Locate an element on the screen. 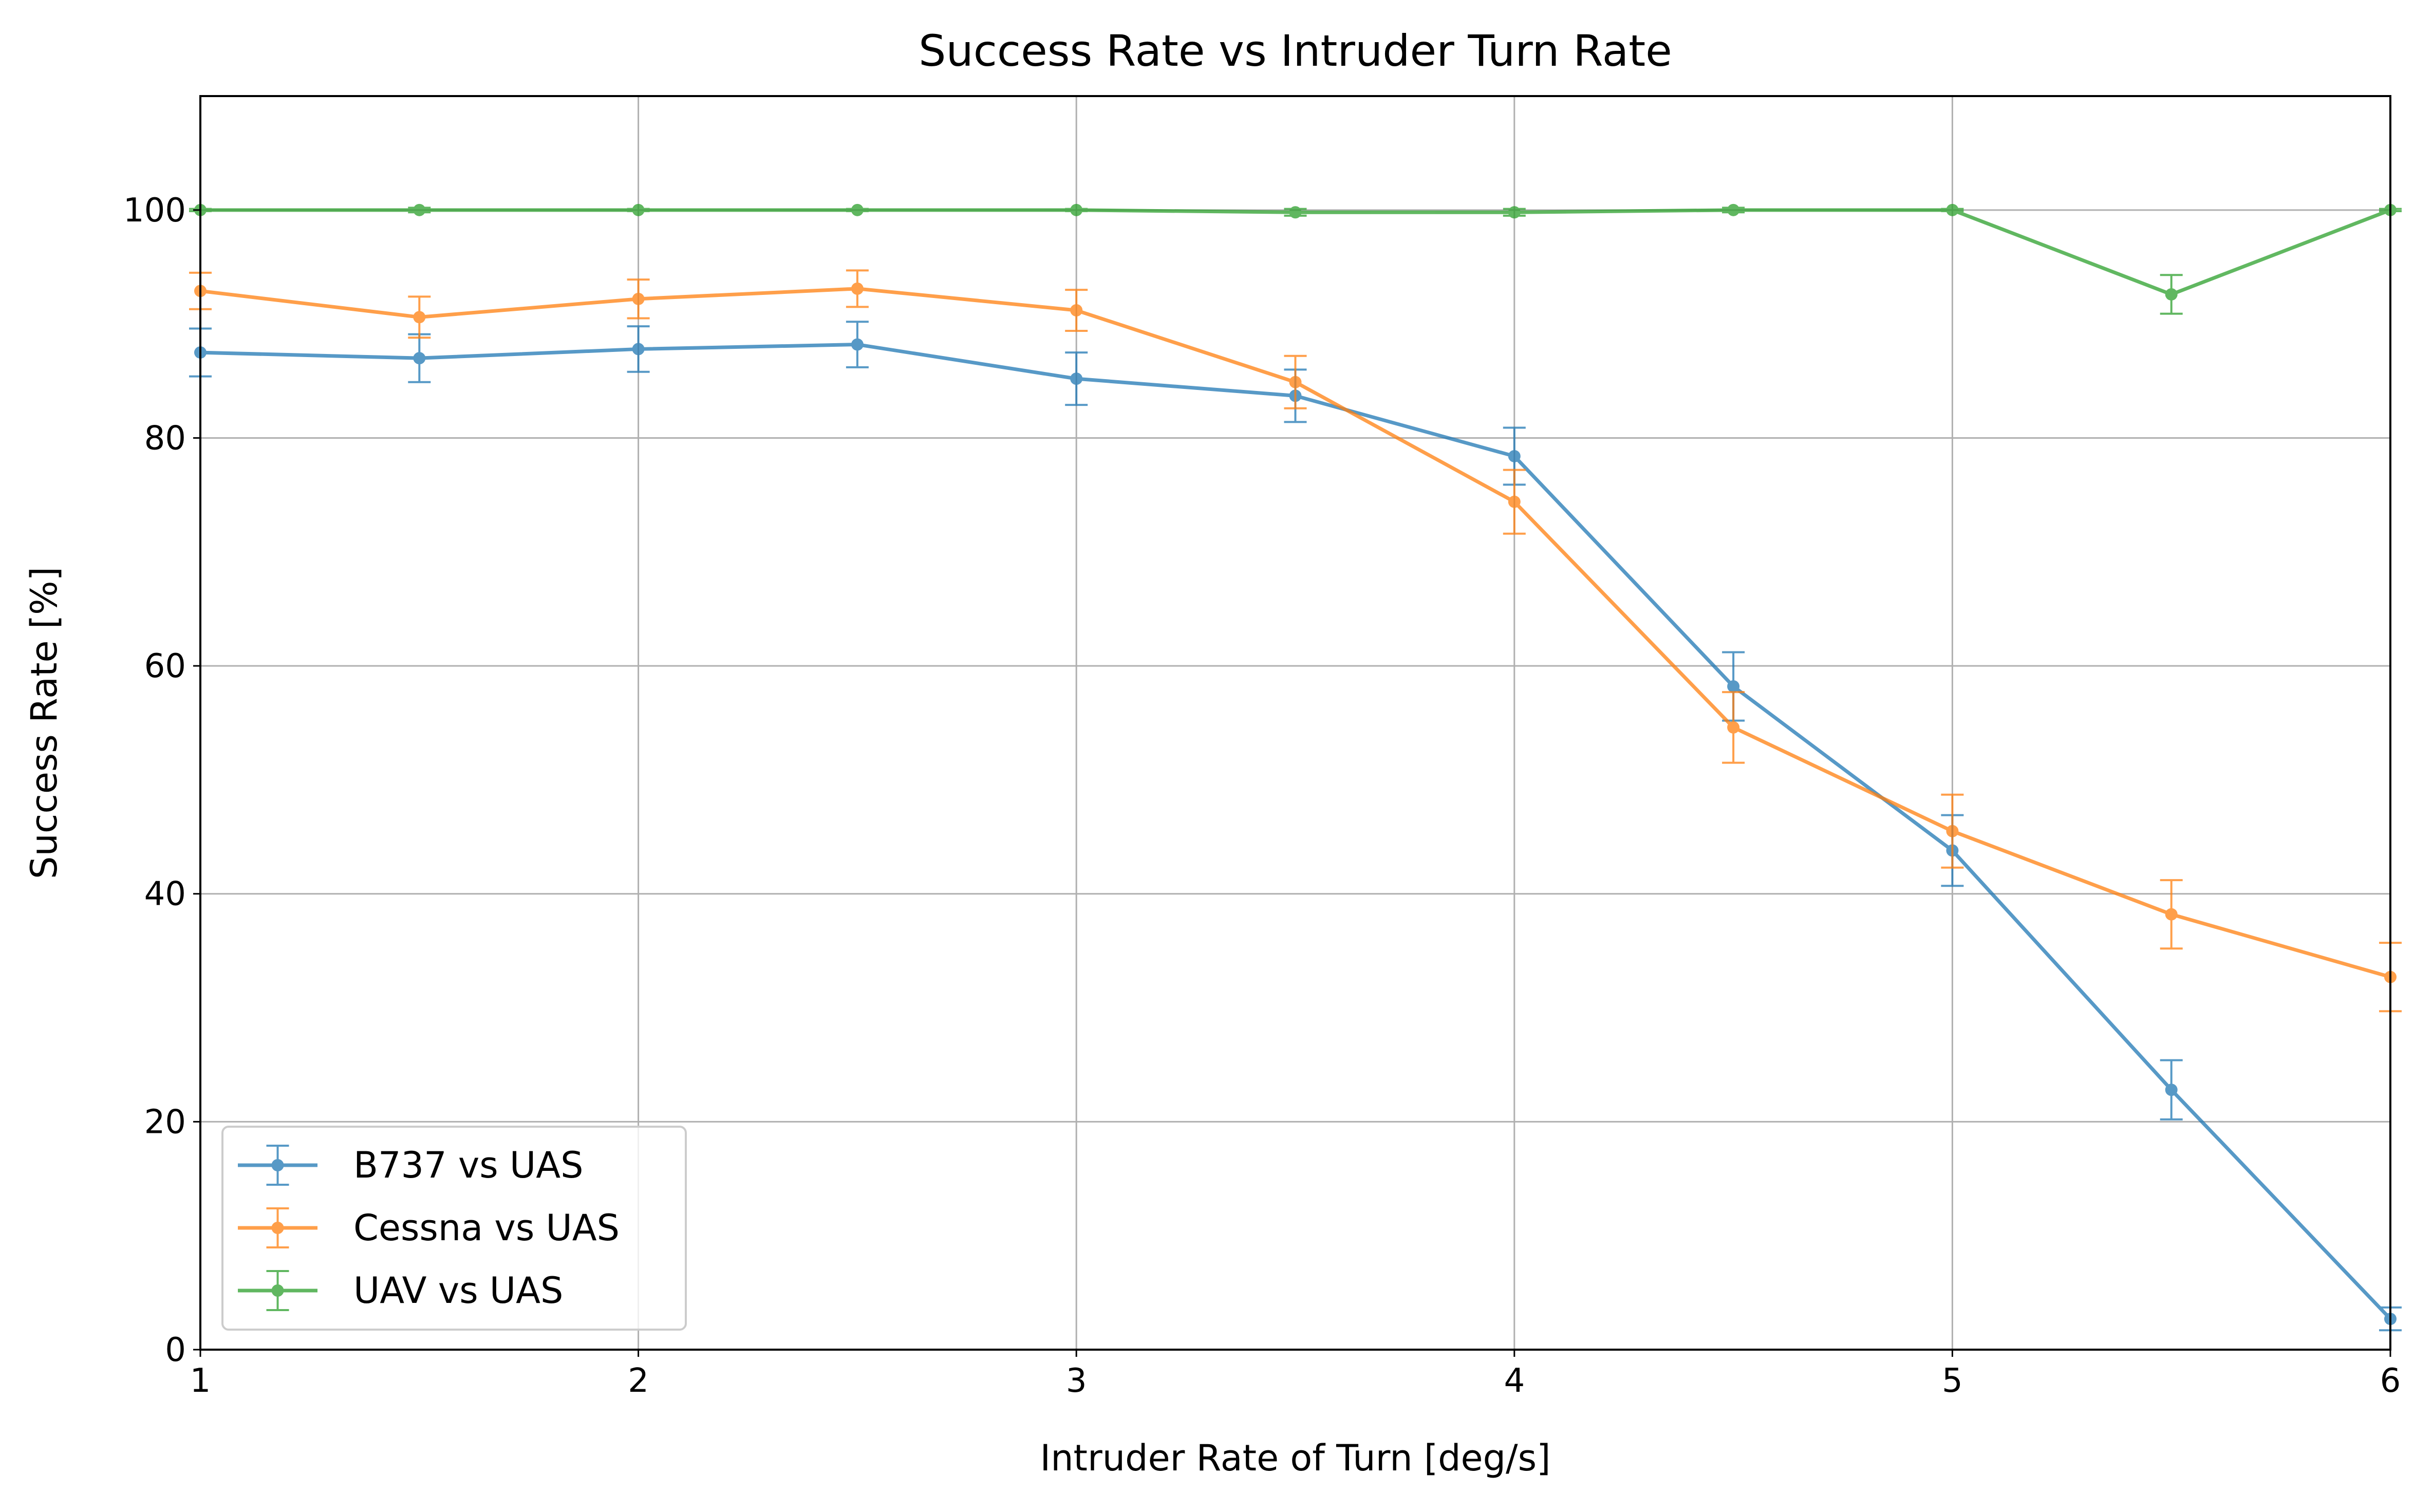  legend-box is located at coordinates (454, 1228).